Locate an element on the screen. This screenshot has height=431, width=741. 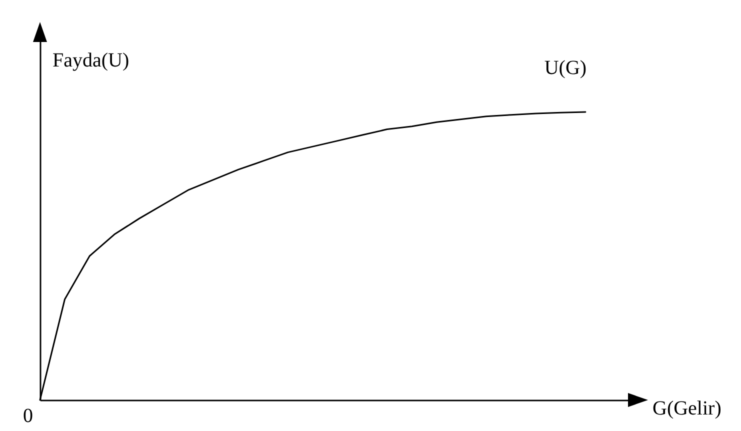
x-axis-title: G(Gelir) is located at coordinates (687, 409).